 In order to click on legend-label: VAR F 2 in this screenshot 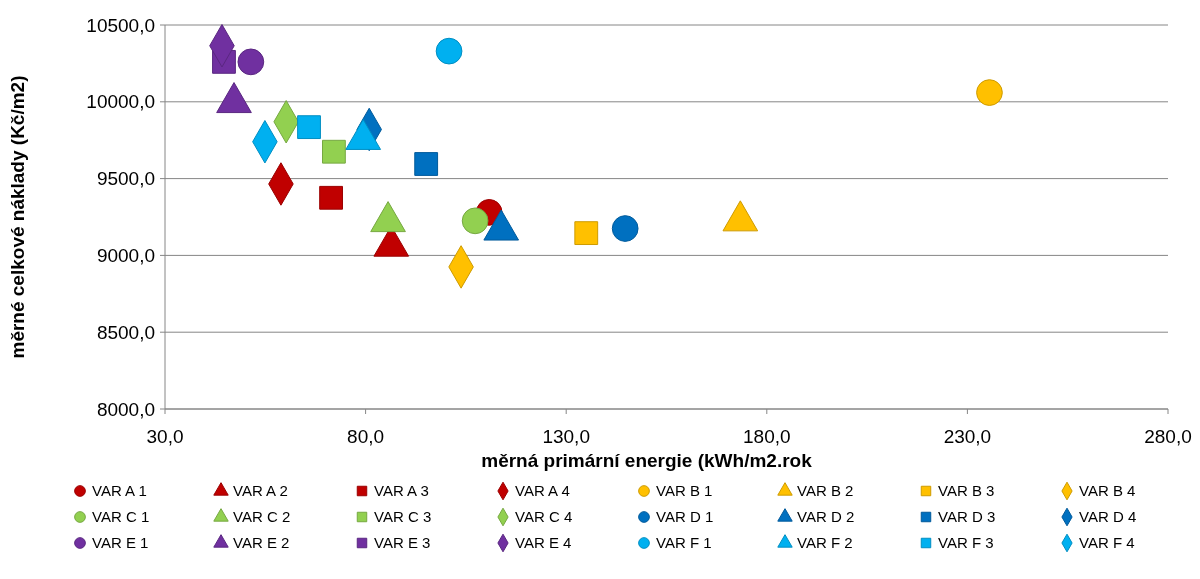, I will do `click(825, 543)`.